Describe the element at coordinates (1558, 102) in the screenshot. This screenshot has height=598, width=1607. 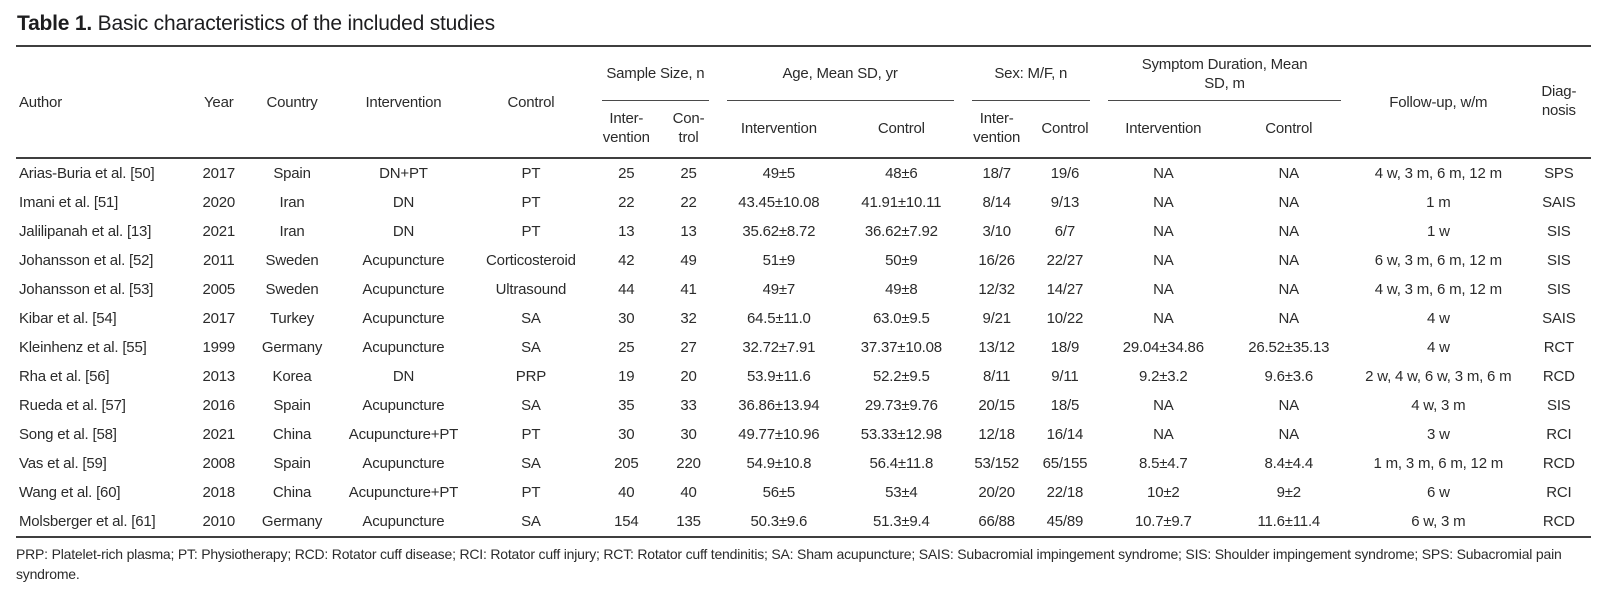
I see `col-header-diagnosis: Diag- nosis` at that location.